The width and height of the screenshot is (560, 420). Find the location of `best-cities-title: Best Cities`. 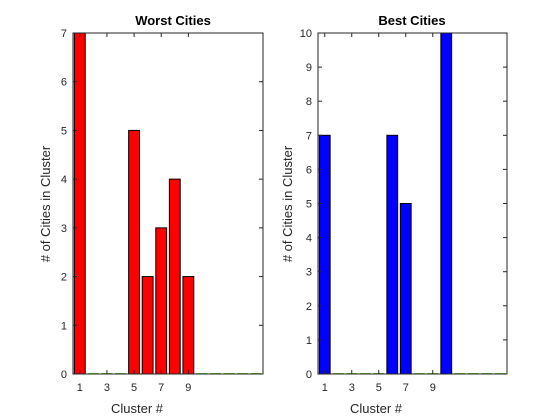

best-cities-title: Best Cities is located at coordinates (411, 20).